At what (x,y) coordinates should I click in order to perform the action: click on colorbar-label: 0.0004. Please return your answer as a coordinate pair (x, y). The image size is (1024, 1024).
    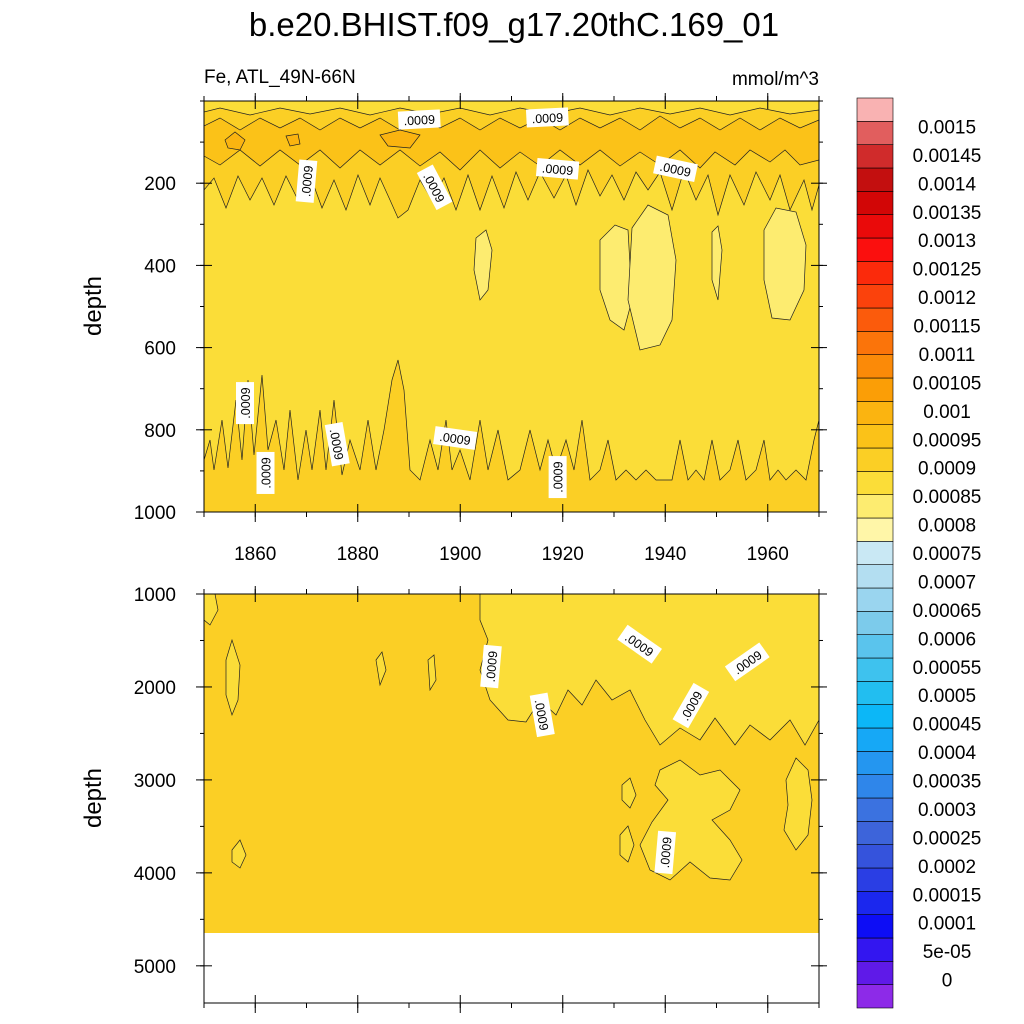
    Looking at the image, I should click on (947, 753).